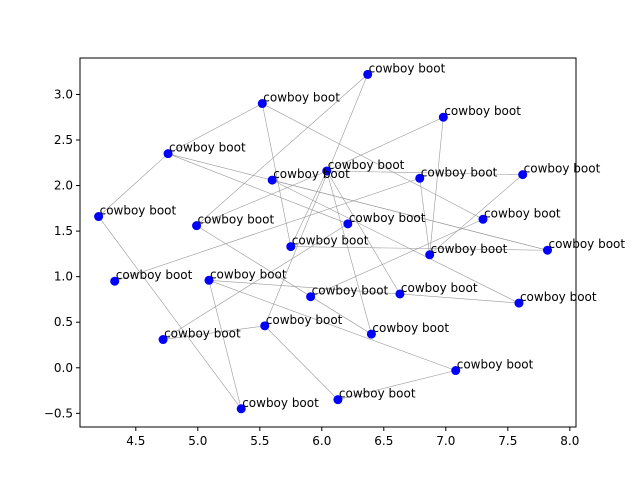 This screenshot has height=480, width=640. What do you see at coordinates (445, 441) in the screenshot?
I see `x-tick-label: 7.0` at bounding box center [445, 441].